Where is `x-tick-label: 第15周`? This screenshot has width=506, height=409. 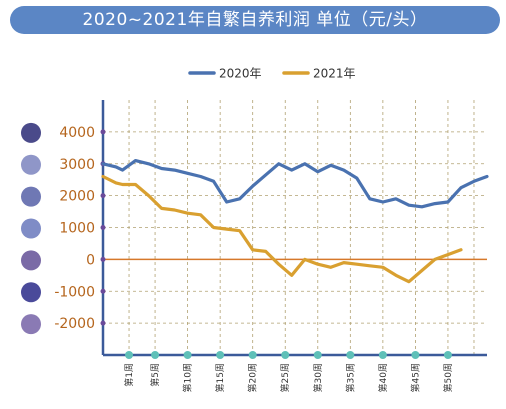
x-tick-label: 第15周 is located at coordinates (220, 377).